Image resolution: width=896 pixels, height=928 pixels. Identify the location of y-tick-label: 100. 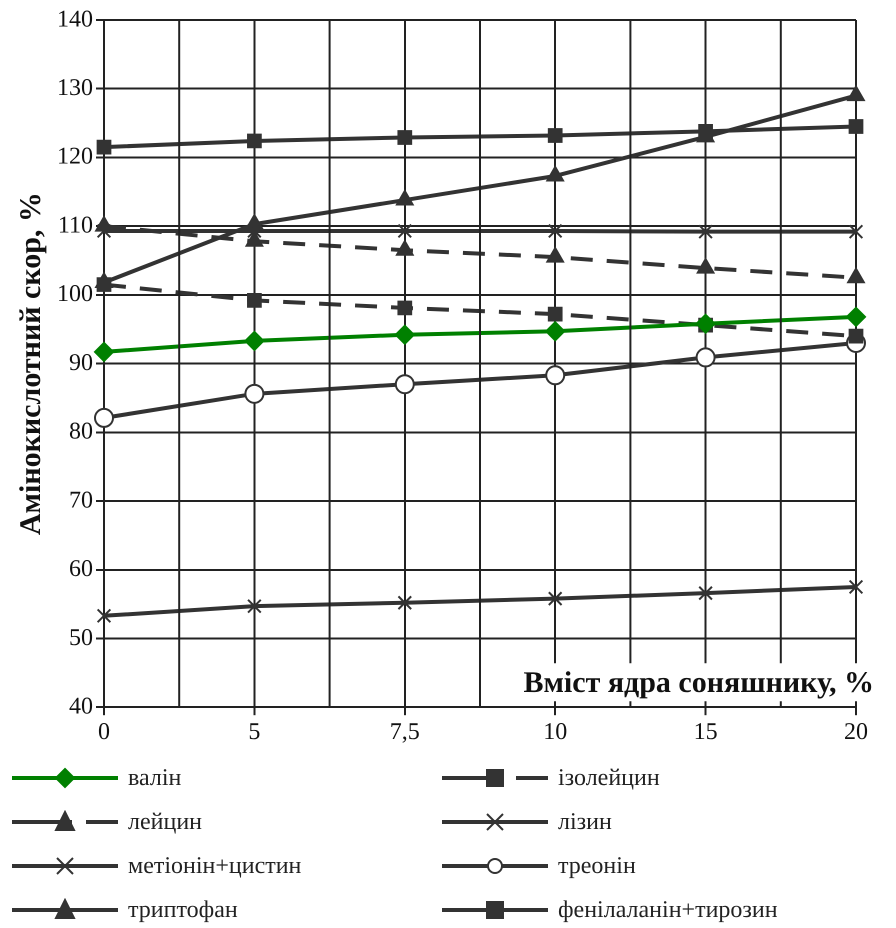
(75, 294).